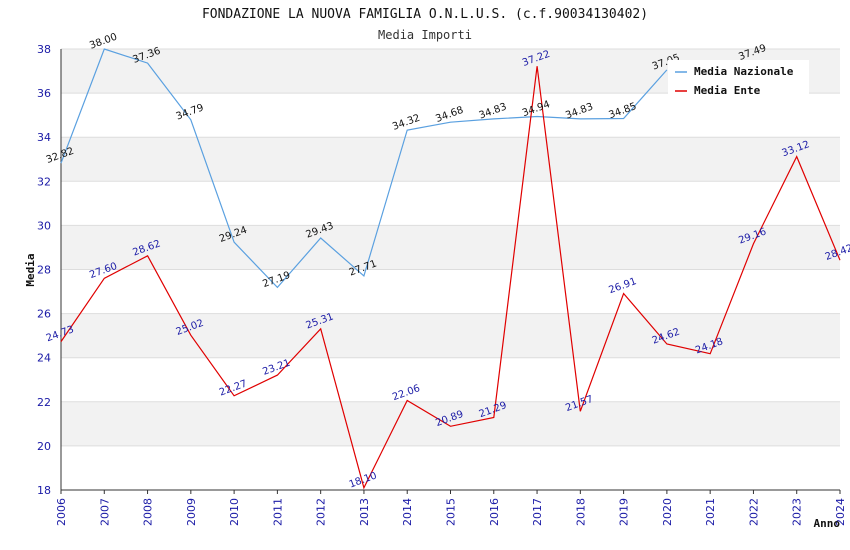 The width and height of the screenshot is (850, 550). I want to click on x-tick-label: 2006, so click(61, 512).